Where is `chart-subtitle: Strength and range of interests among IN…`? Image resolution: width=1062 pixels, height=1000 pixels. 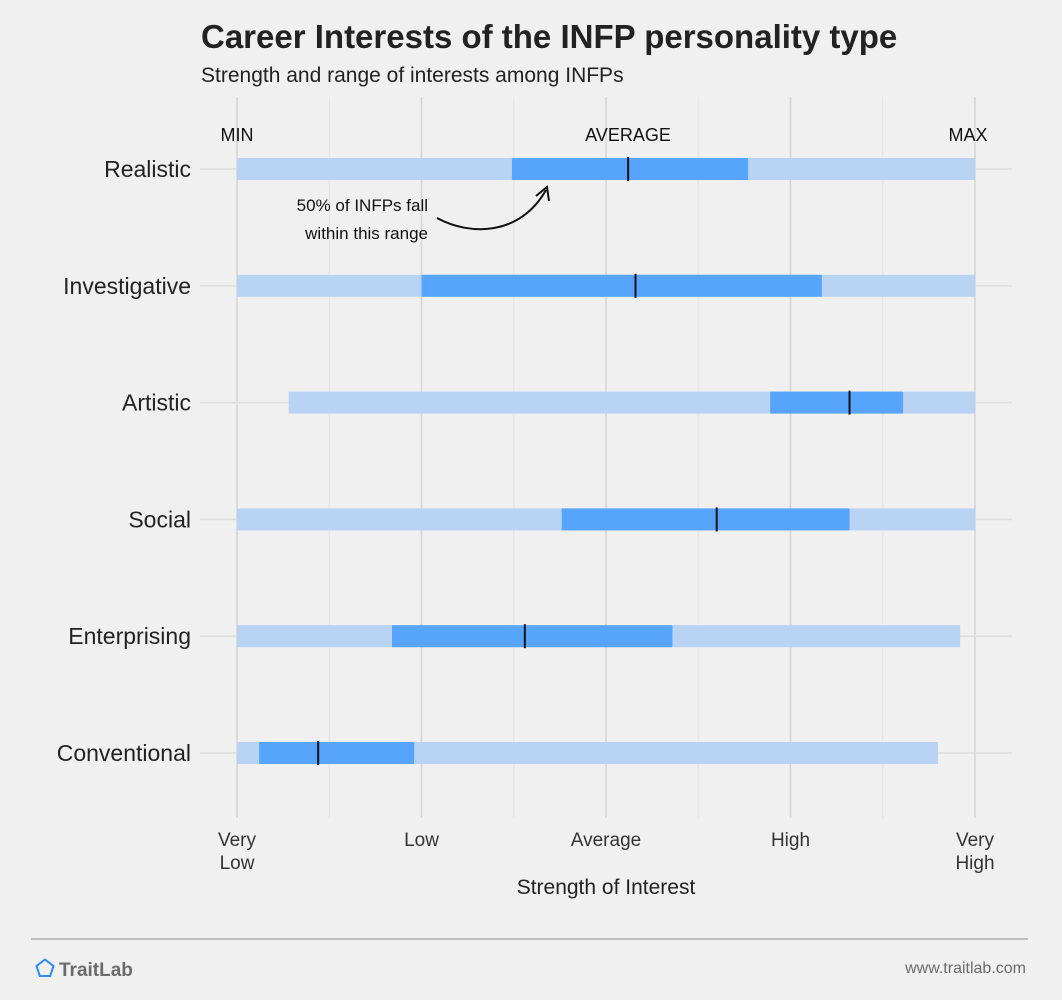
chart-subtitle: Strength and range of interests among IN… is located at coordinates (412, 75).